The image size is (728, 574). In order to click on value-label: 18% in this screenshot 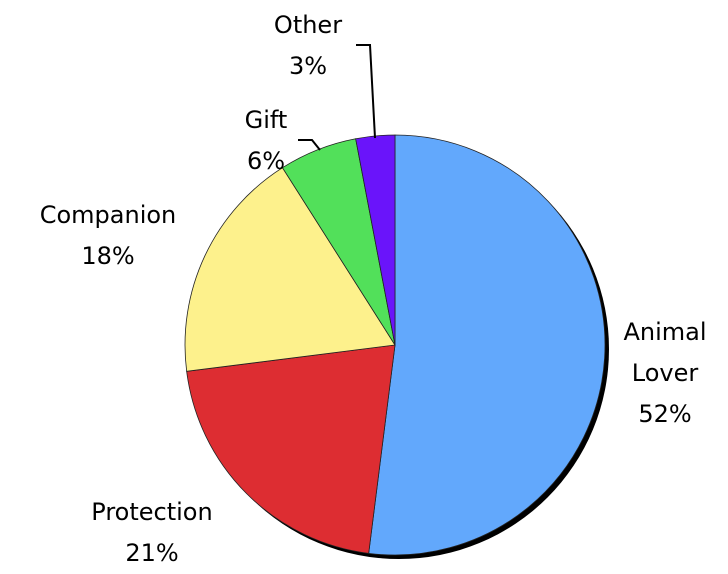, I will do `click(108, 256)`.